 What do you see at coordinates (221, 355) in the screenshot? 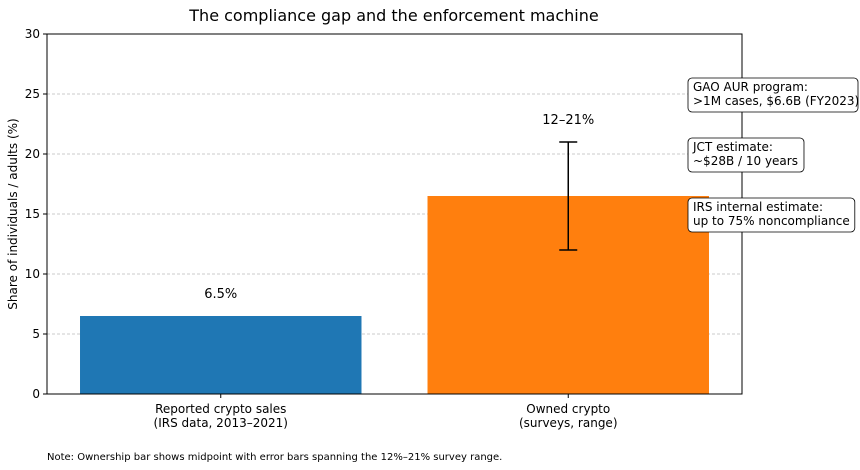
I see `bar` at bounding box center [221, 355].